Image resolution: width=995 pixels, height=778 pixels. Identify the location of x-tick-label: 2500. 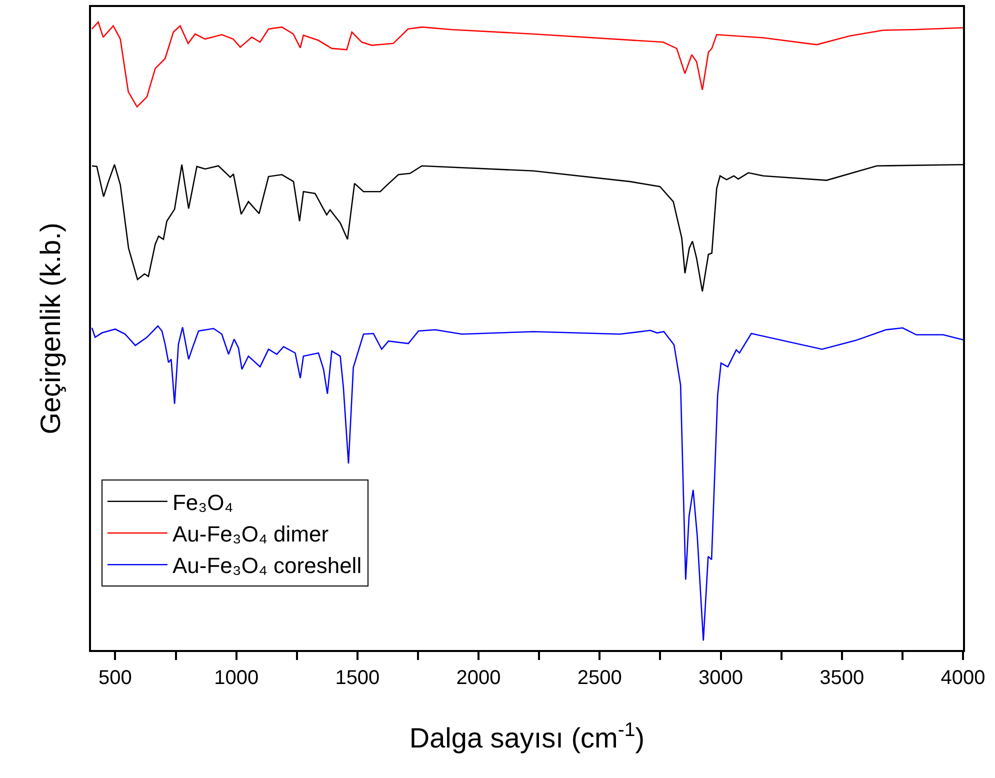
(599, 678).